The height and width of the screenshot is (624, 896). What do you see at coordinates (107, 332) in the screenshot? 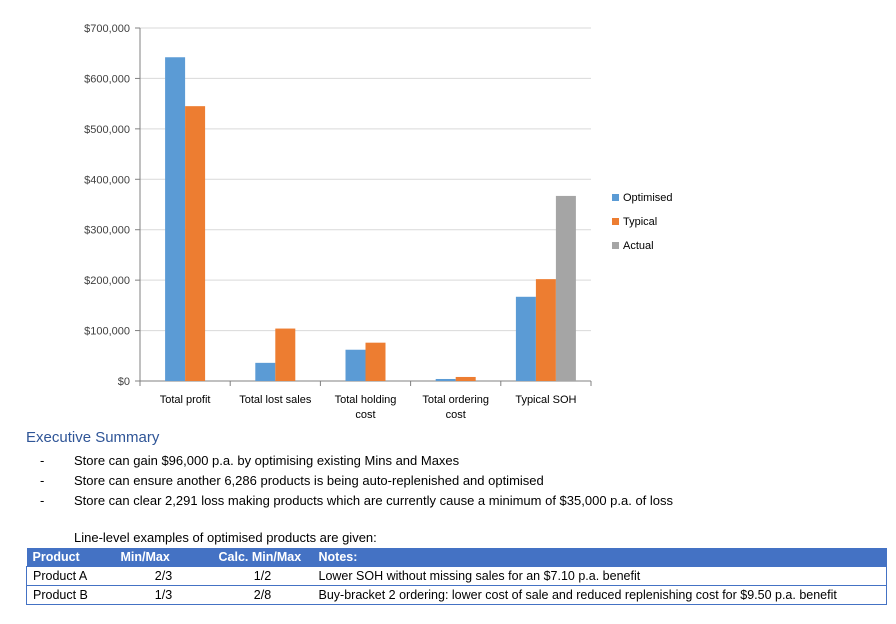
I see `y-tick-label: $100,000` at bounding box center [107, 332].